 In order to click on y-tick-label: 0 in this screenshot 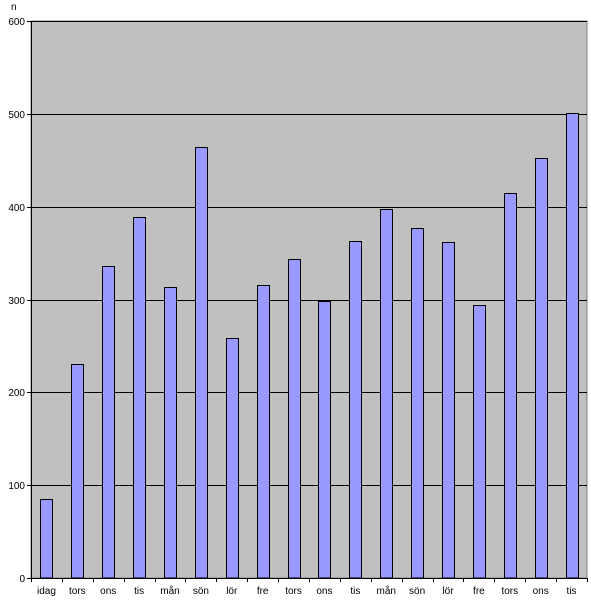, I will do `click(22, 579)`.